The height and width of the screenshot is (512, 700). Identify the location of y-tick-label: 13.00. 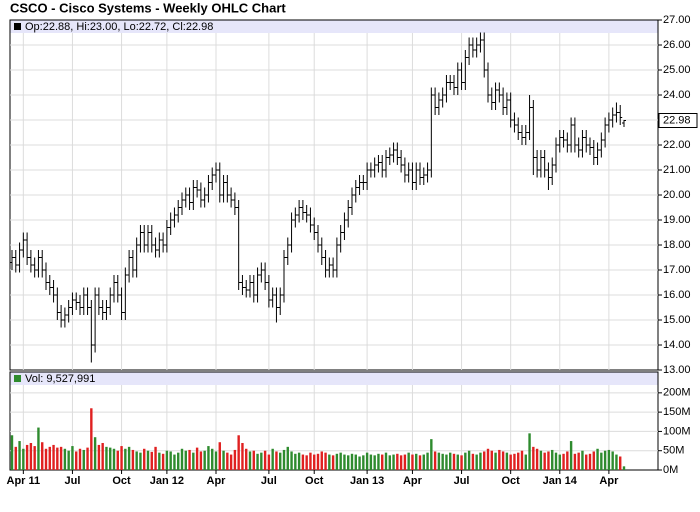
(677, 370).